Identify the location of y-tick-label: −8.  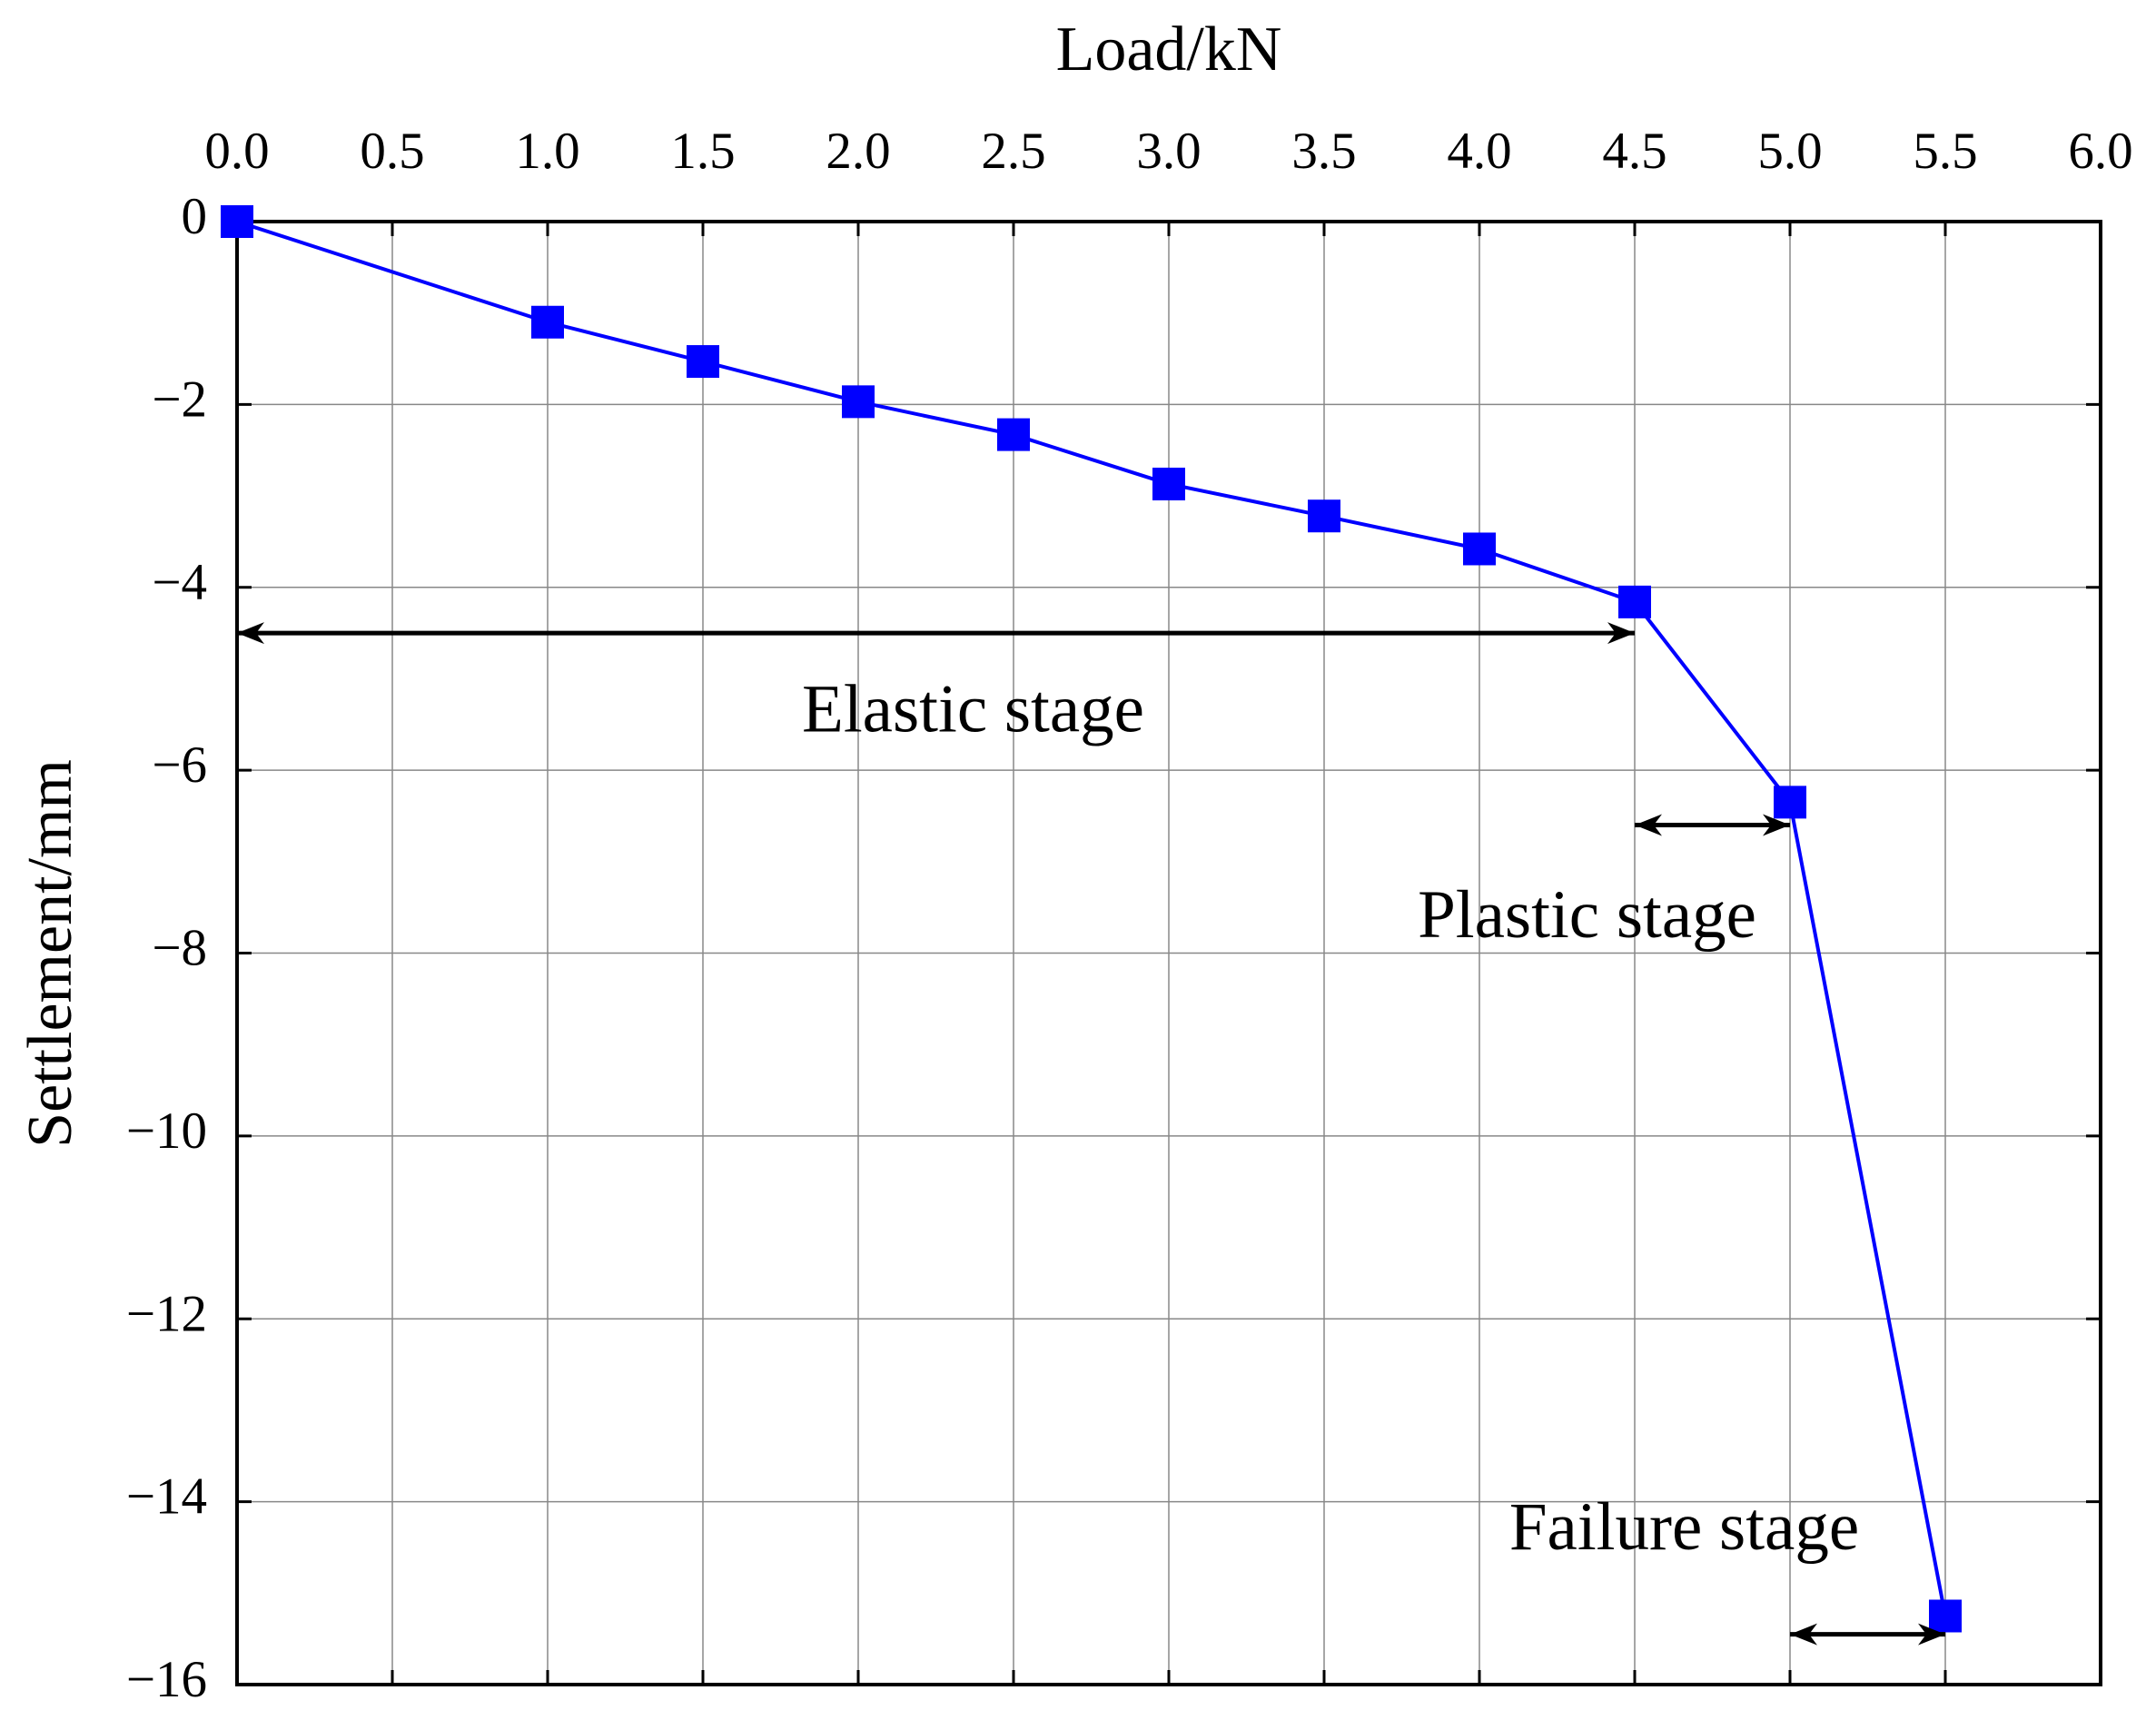
(179, 948).